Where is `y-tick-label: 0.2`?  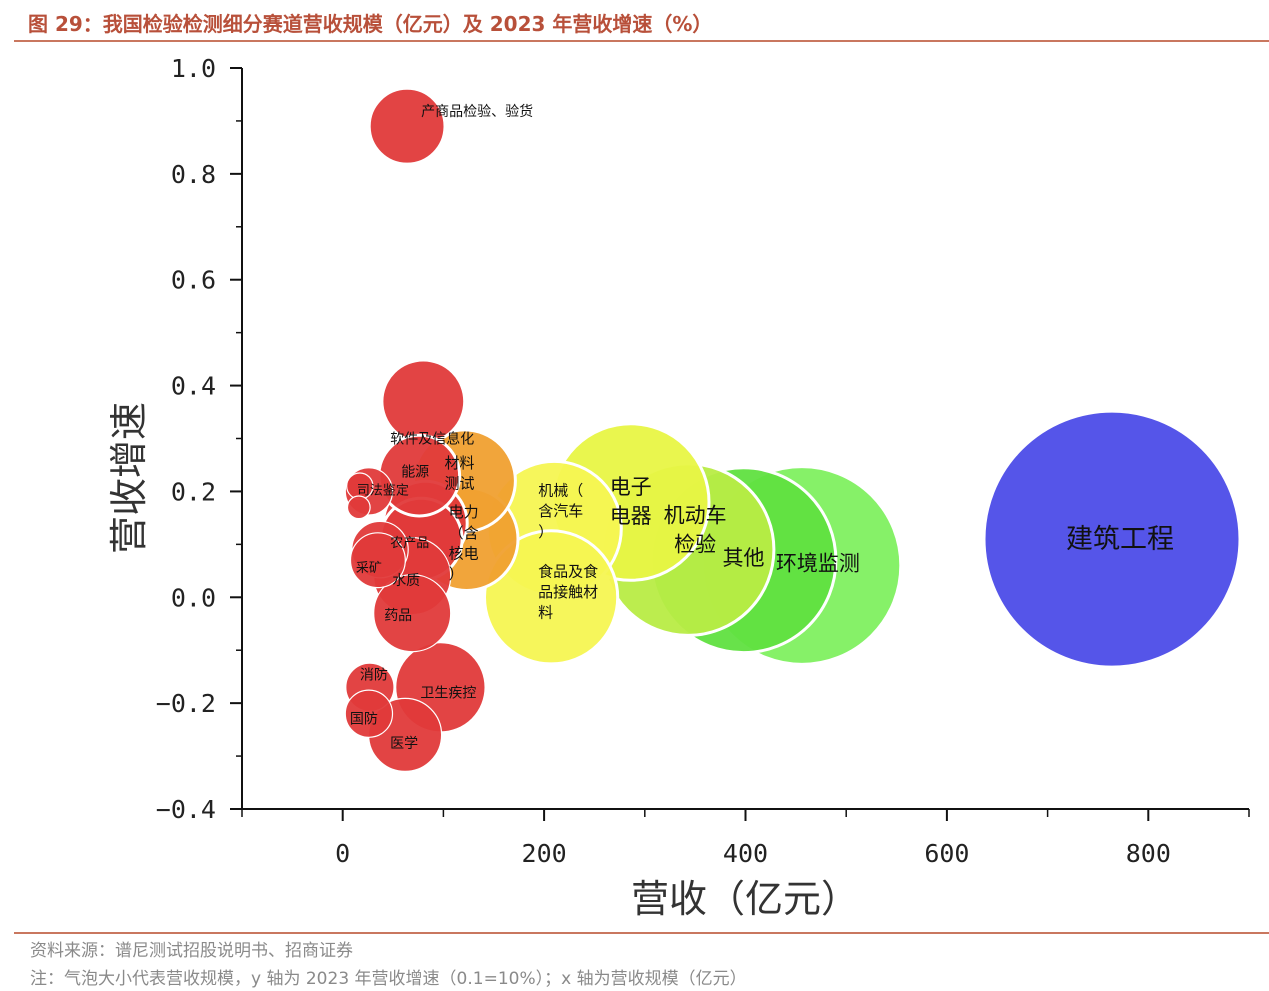
y-tick-label: 0.2 is located at coordinates (193, 491).